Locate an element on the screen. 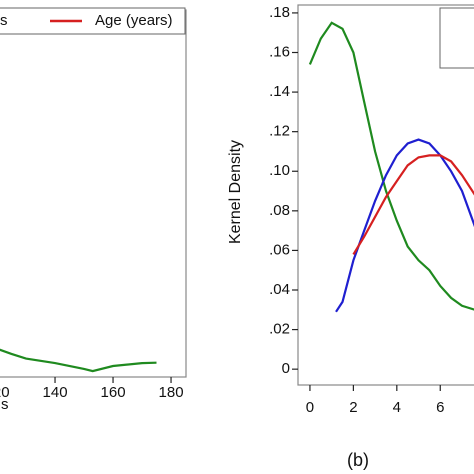  y-tick-label: 0 is located at coordinates (286, 368).